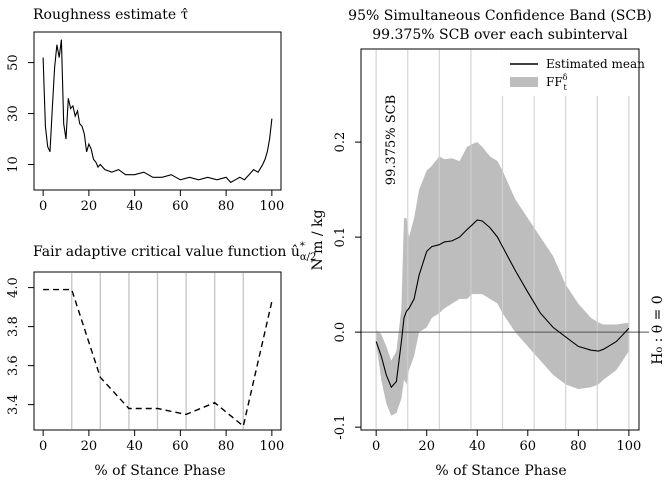  I want to click on band-subtitle: 99.375% SCB over each subinterval, so click(500, 35).